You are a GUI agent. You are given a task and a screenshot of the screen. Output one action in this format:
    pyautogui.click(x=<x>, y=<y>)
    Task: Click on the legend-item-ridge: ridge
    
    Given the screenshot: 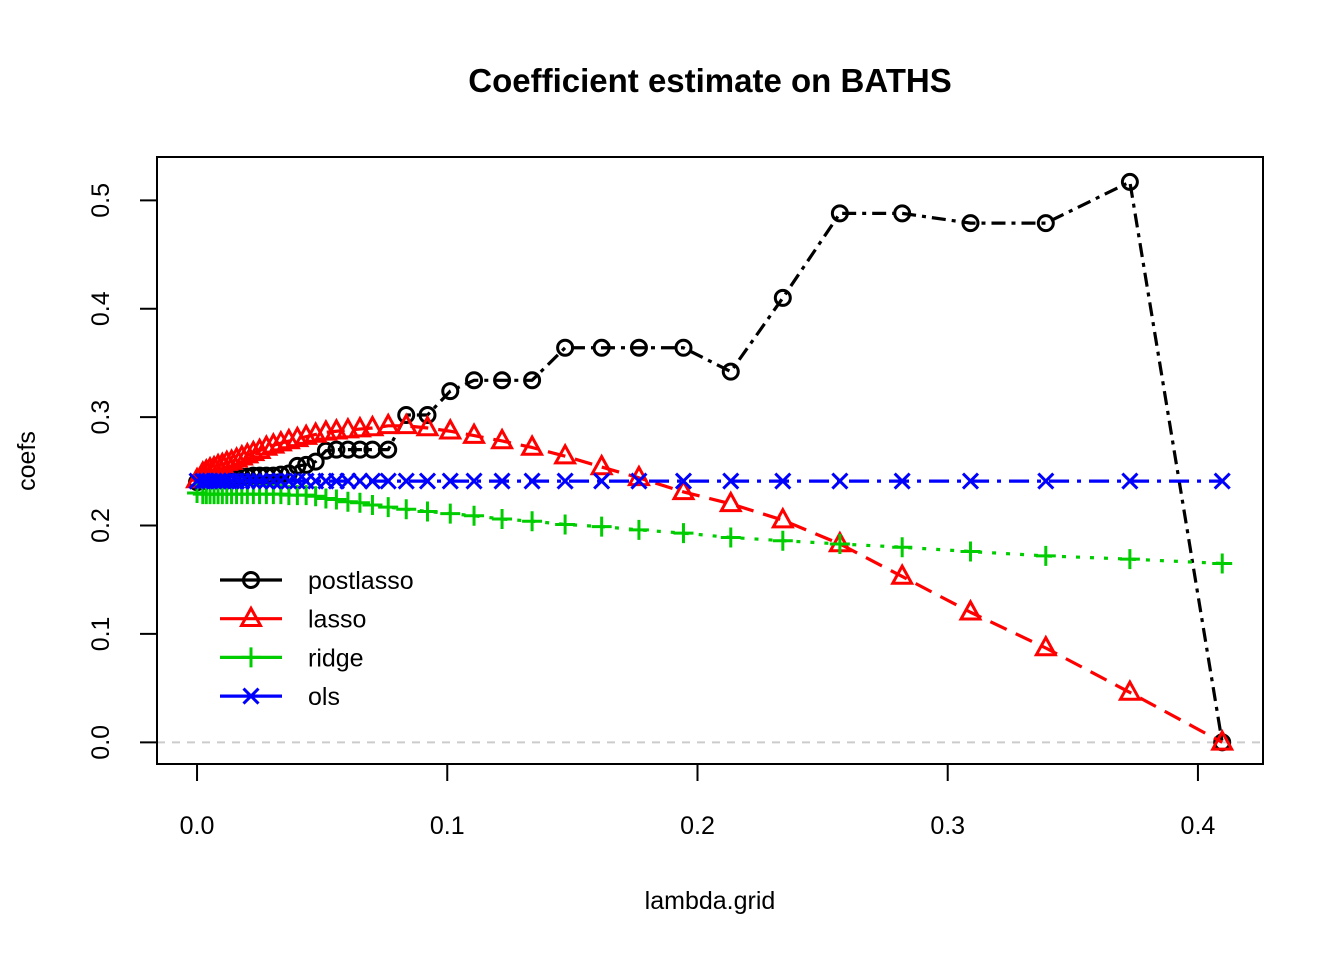 What is the action you would take?
    pyautogui.click(x=292, y=658)
    